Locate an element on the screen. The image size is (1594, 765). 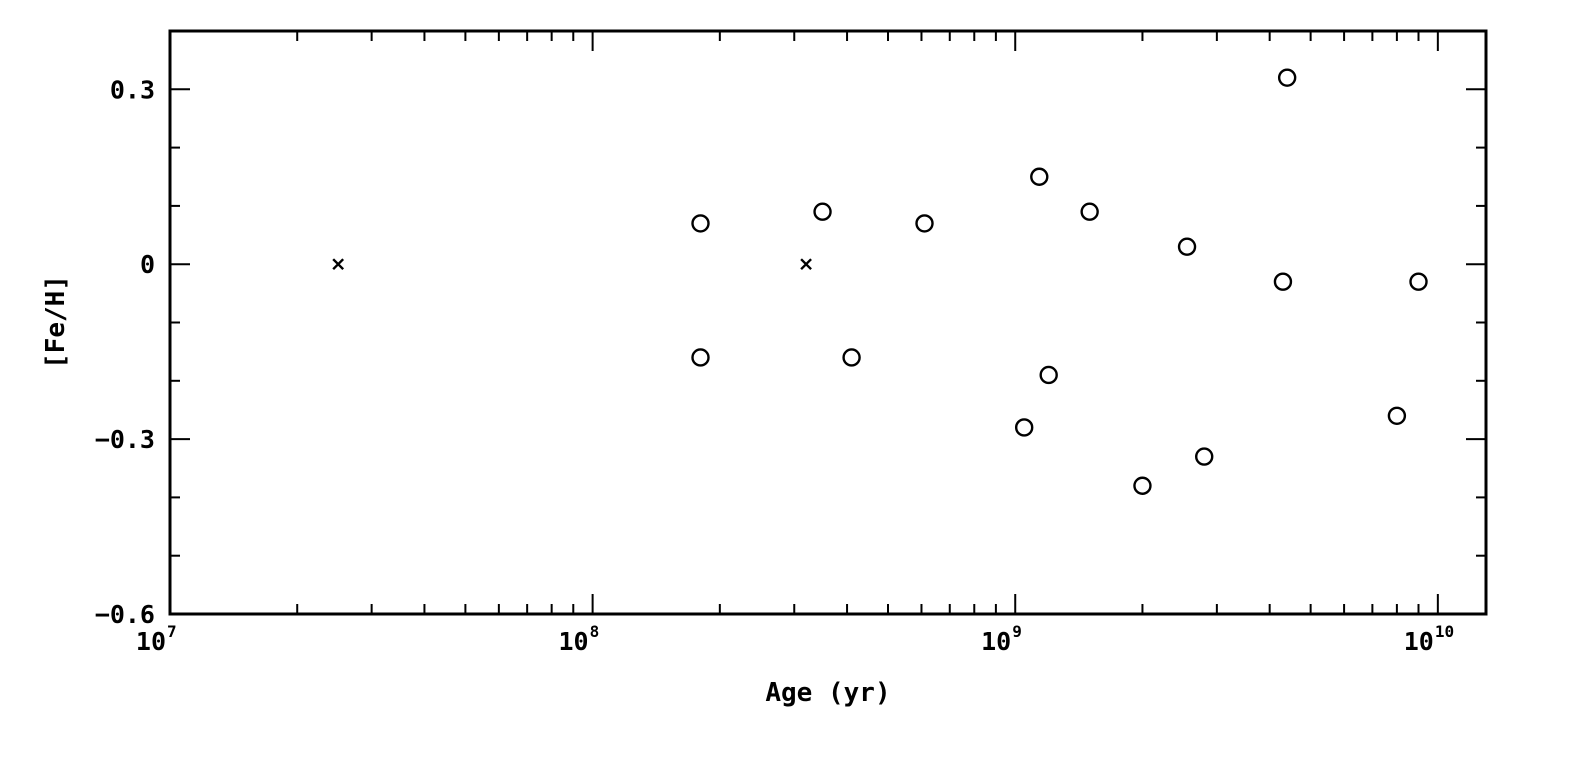
y-tick-labels: 0.3 0 −0.3 −0.6 is located at coordinates (125, 352).